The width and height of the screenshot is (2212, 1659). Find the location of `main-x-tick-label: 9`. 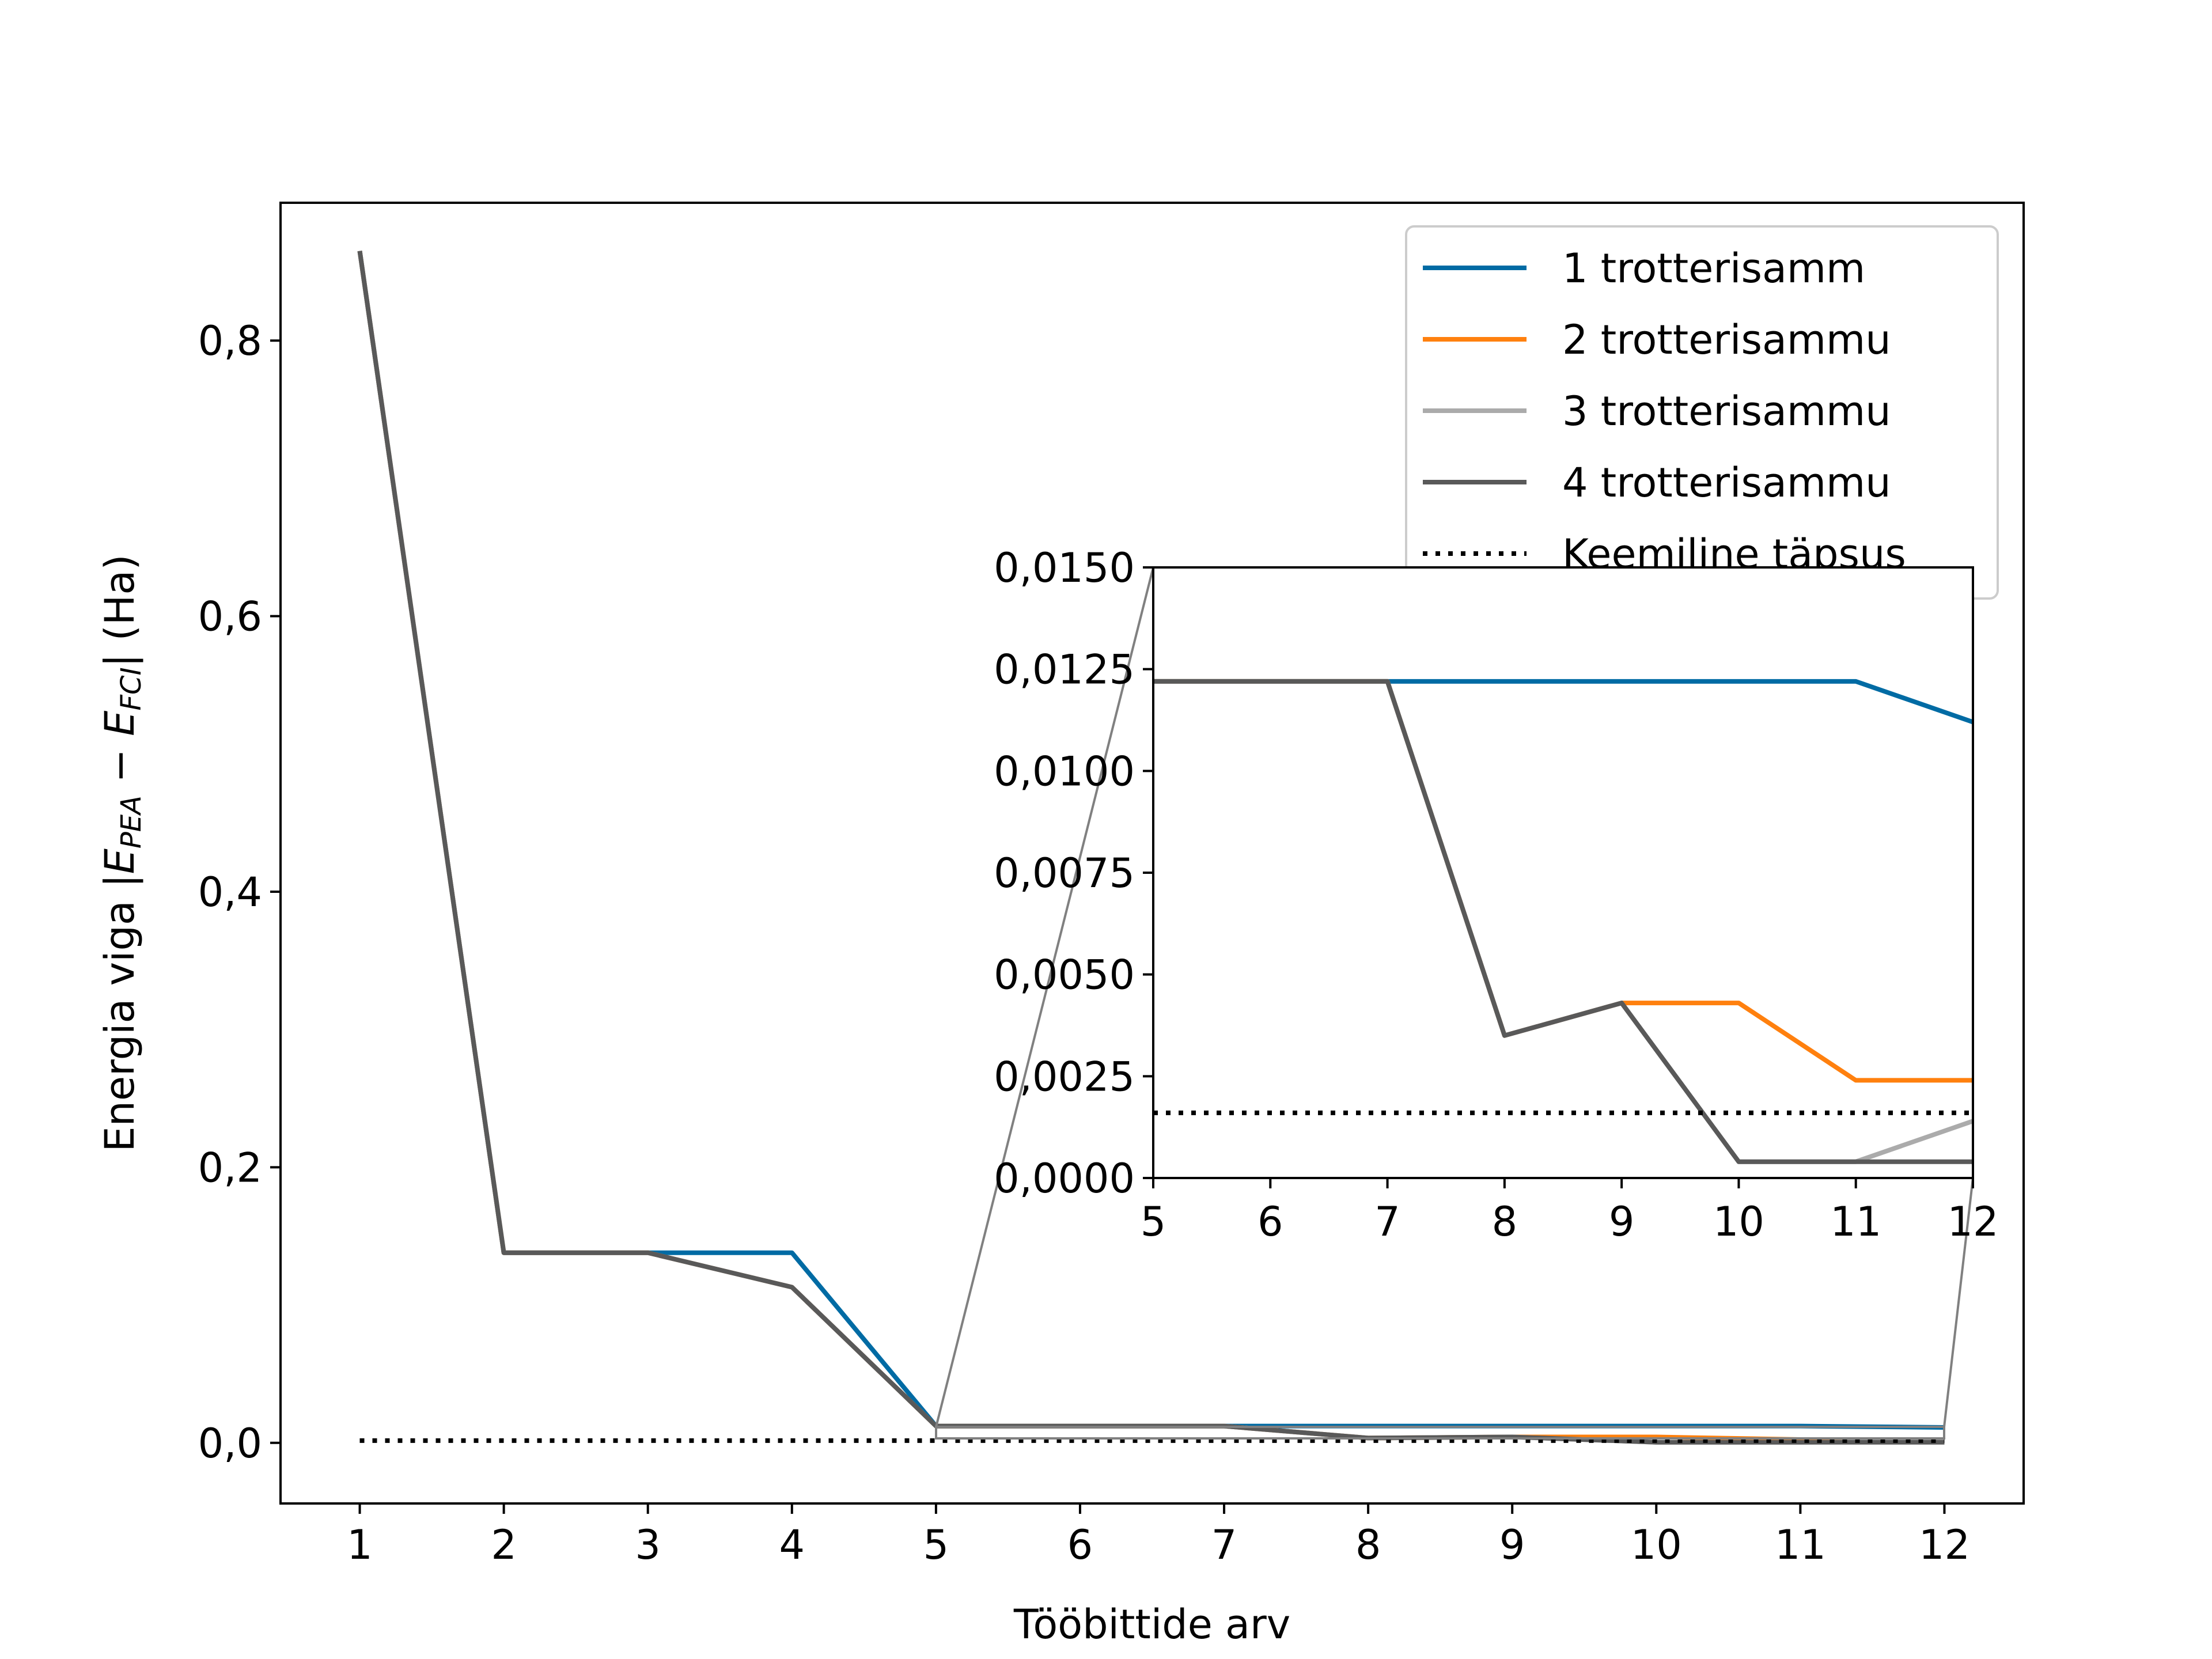

main-x-tick-label: 9 is located at coordinates (1512, 1545).